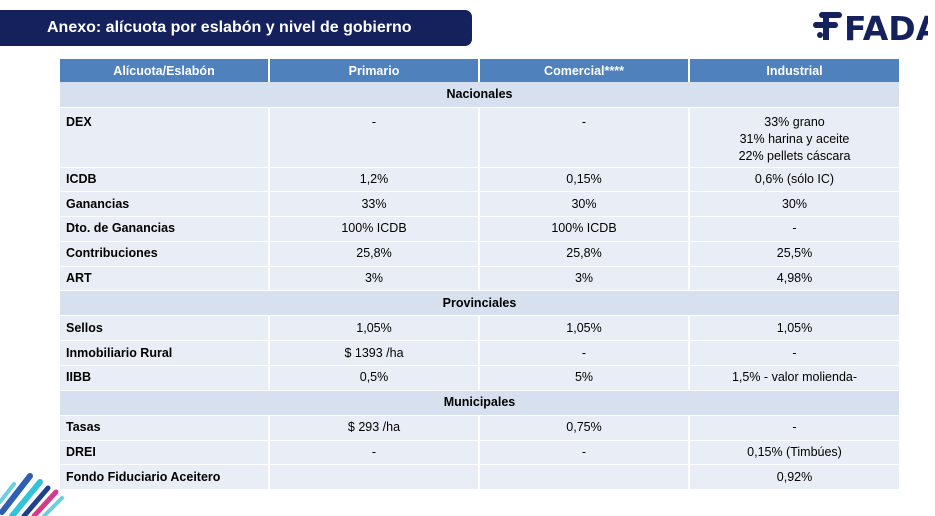 This screenshot has height=516, width=935. I want to click on cell-primario: 100% ICDB, so click(374, 229).